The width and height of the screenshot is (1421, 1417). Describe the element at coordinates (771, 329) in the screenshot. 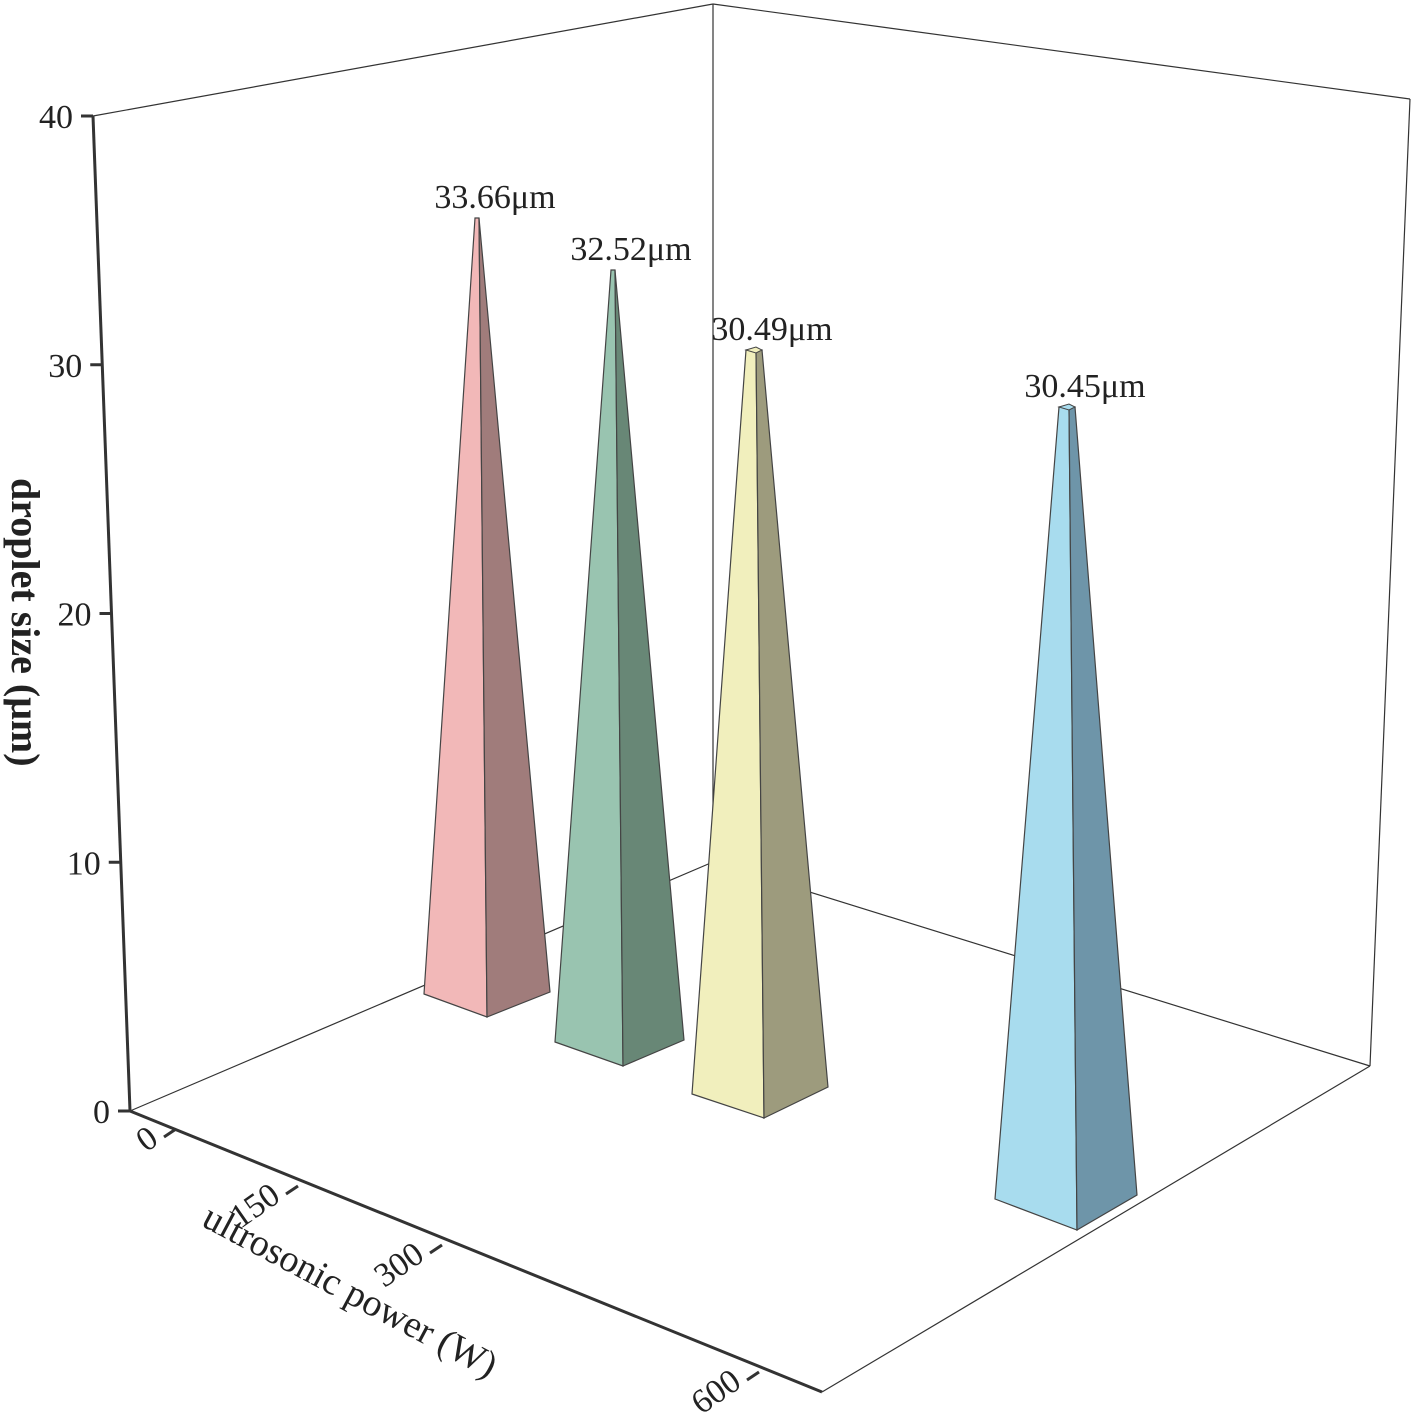

I see `data-label: 30.49μm` at that location.